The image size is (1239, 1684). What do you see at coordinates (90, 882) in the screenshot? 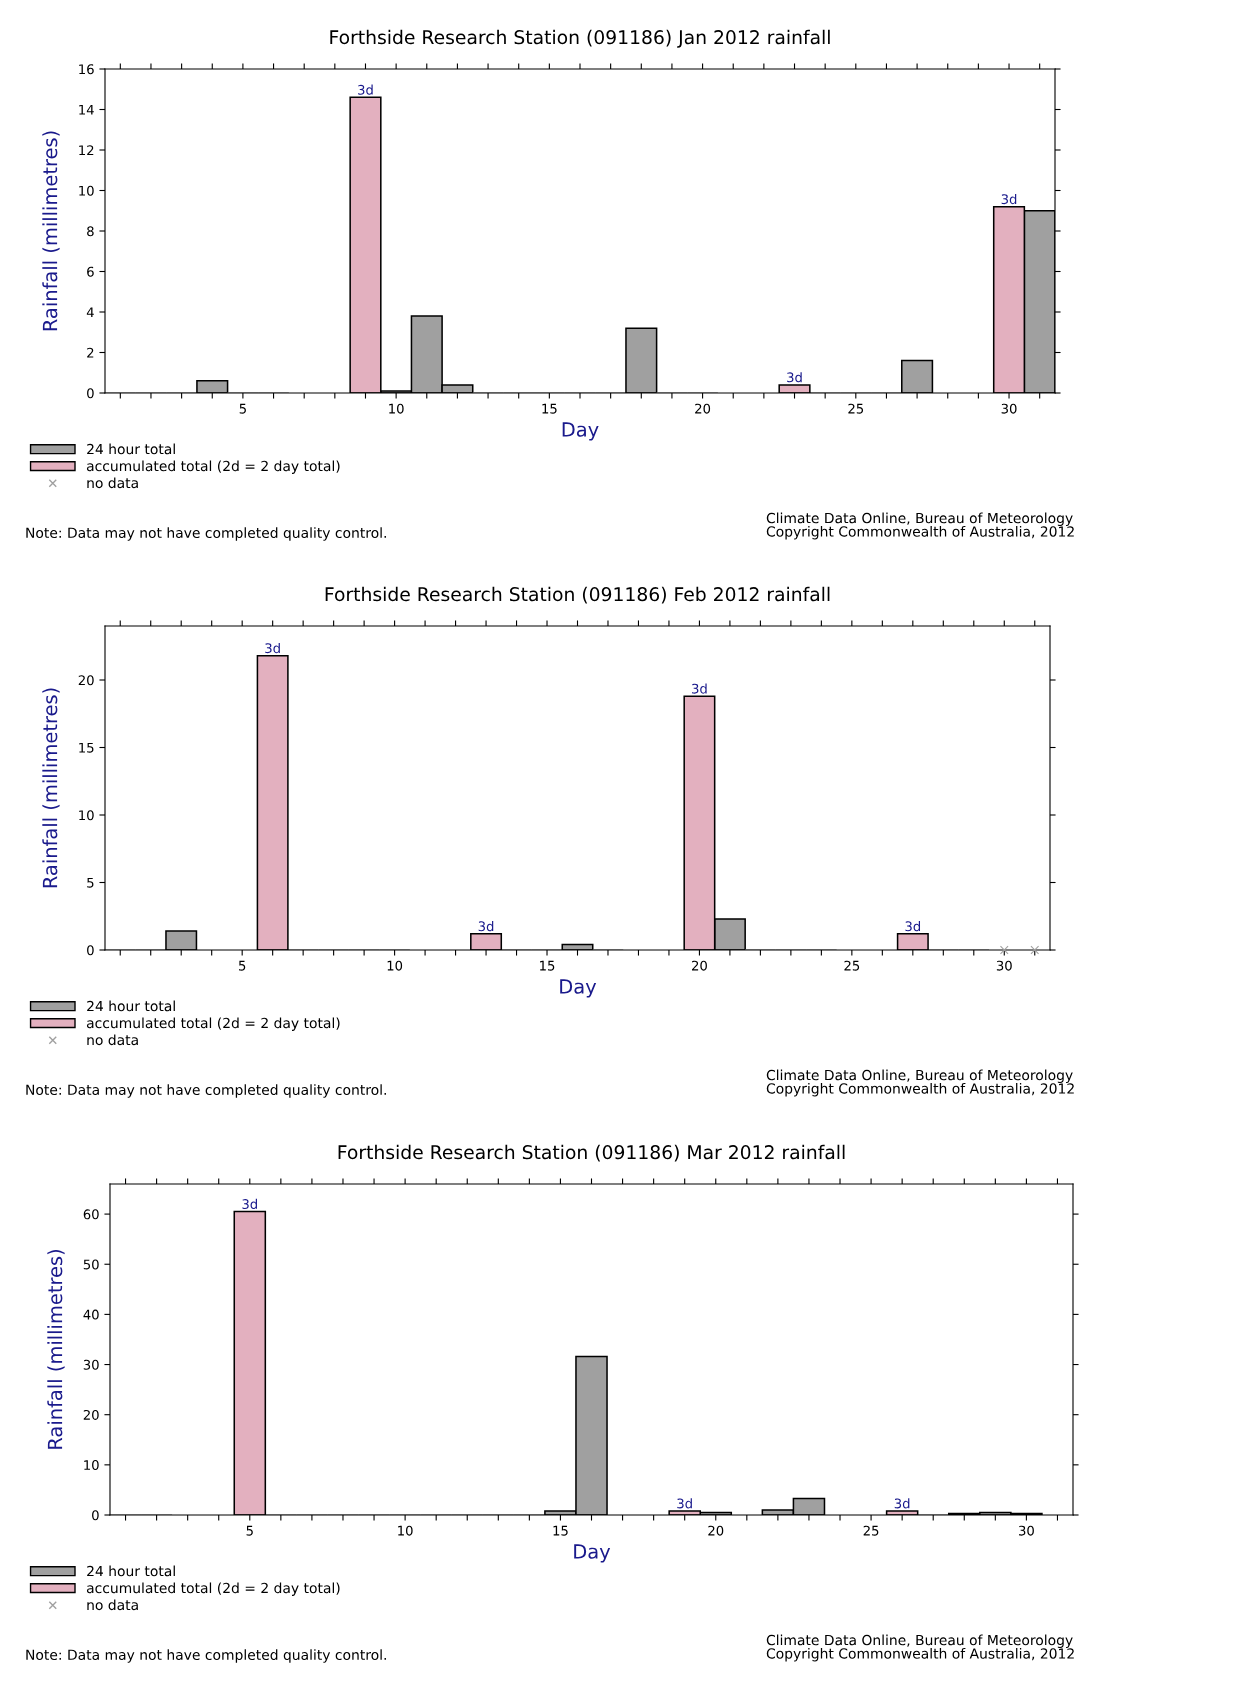
I see `y-tick-label: 5` at bounding box center [90, 882].